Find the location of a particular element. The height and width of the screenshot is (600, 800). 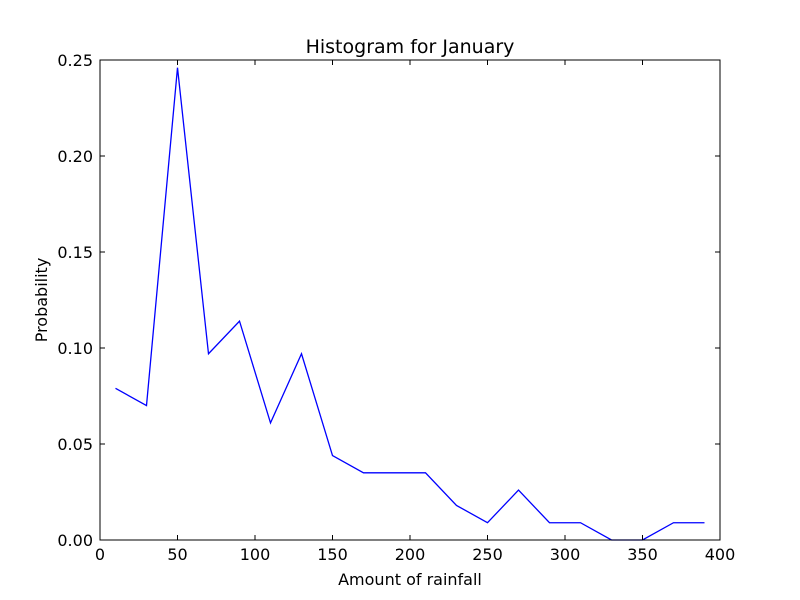

chart-title: Histogram for January is located at coordinates (410, 47).